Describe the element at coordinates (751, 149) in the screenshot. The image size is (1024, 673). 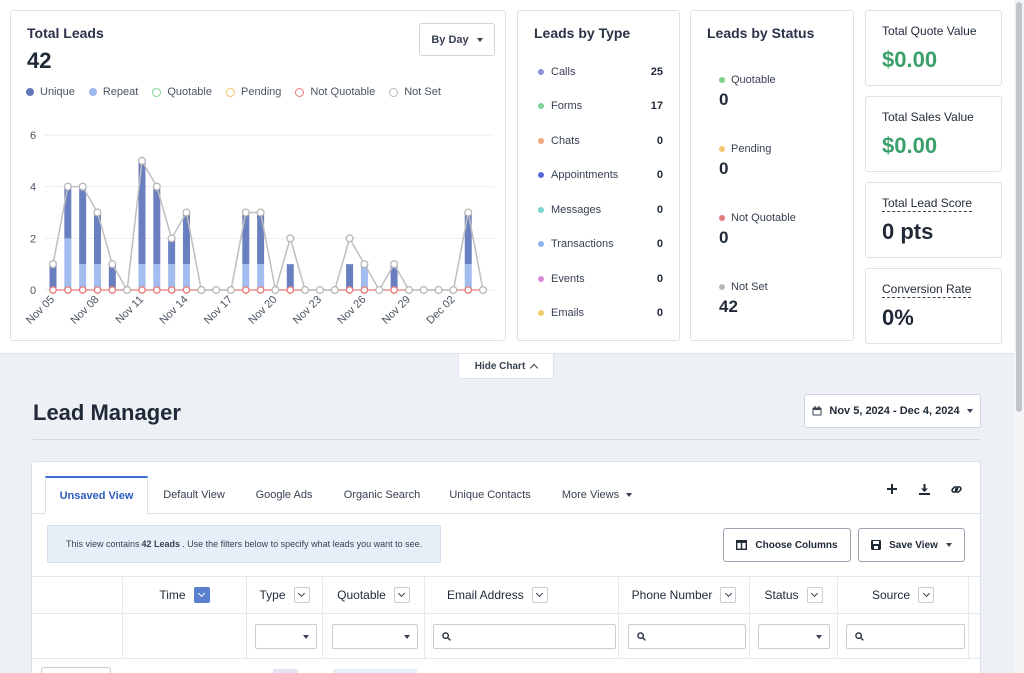
I see `status-label: Pending` at that location.